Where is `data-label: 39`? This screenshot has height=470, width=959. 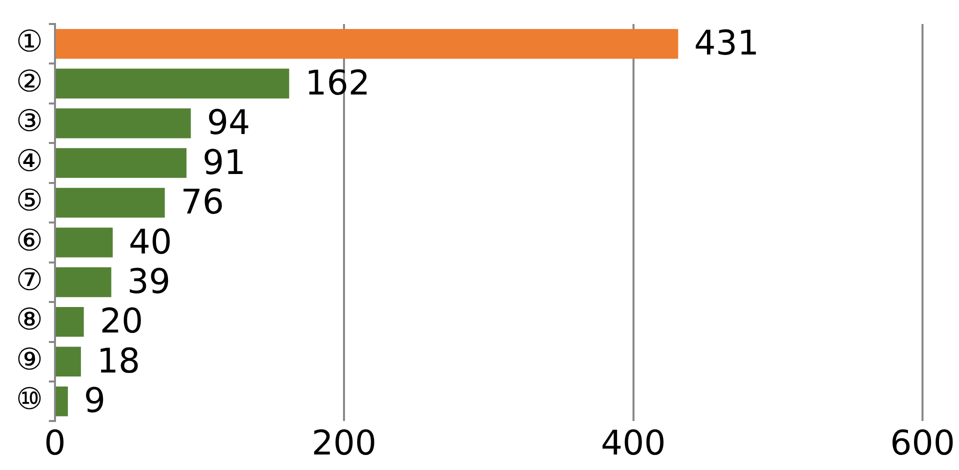
data-label: 39 is located at coordinates (149, 282).